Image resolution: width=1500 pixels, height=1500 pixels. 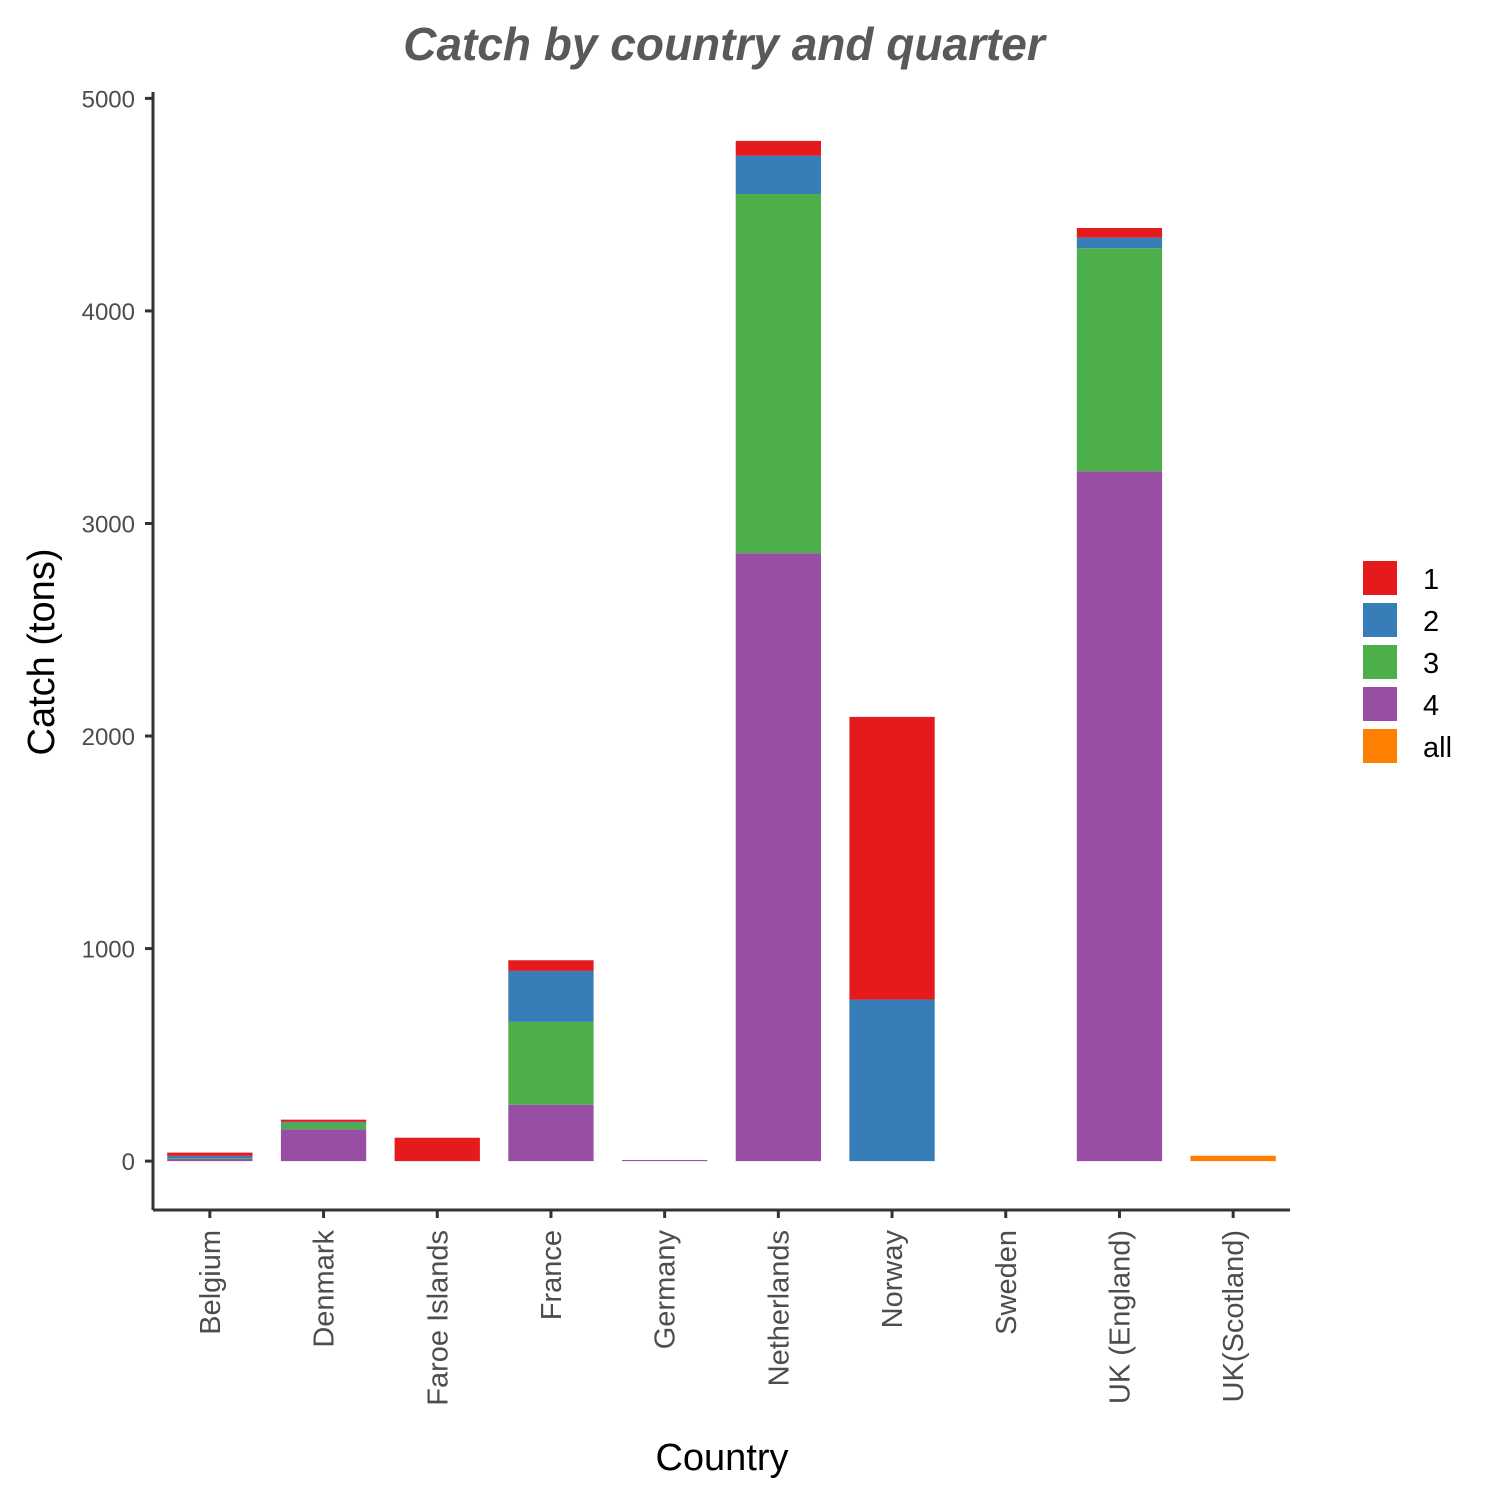 I want to click on y-tick-label: 2000, so click(x=108, y=737).